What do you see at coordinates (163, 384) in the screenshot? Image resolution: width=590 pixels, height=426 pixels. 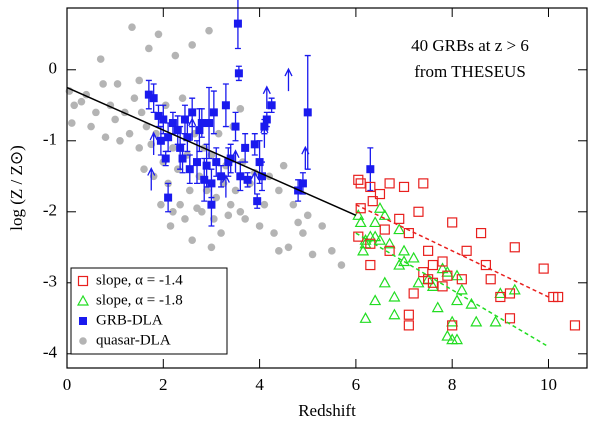 I see `x-tick-label: 2` at bounding box center [163, 384].